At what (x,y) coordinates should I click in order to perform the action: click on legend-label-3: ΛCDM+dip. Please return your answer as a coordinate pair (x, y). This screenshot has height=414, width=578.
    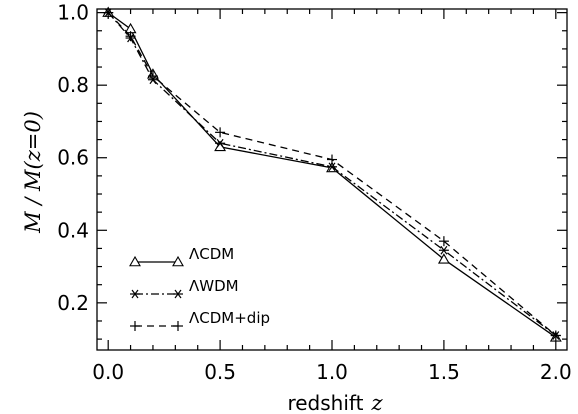
    Looking at the image, I should click on (229, 318).